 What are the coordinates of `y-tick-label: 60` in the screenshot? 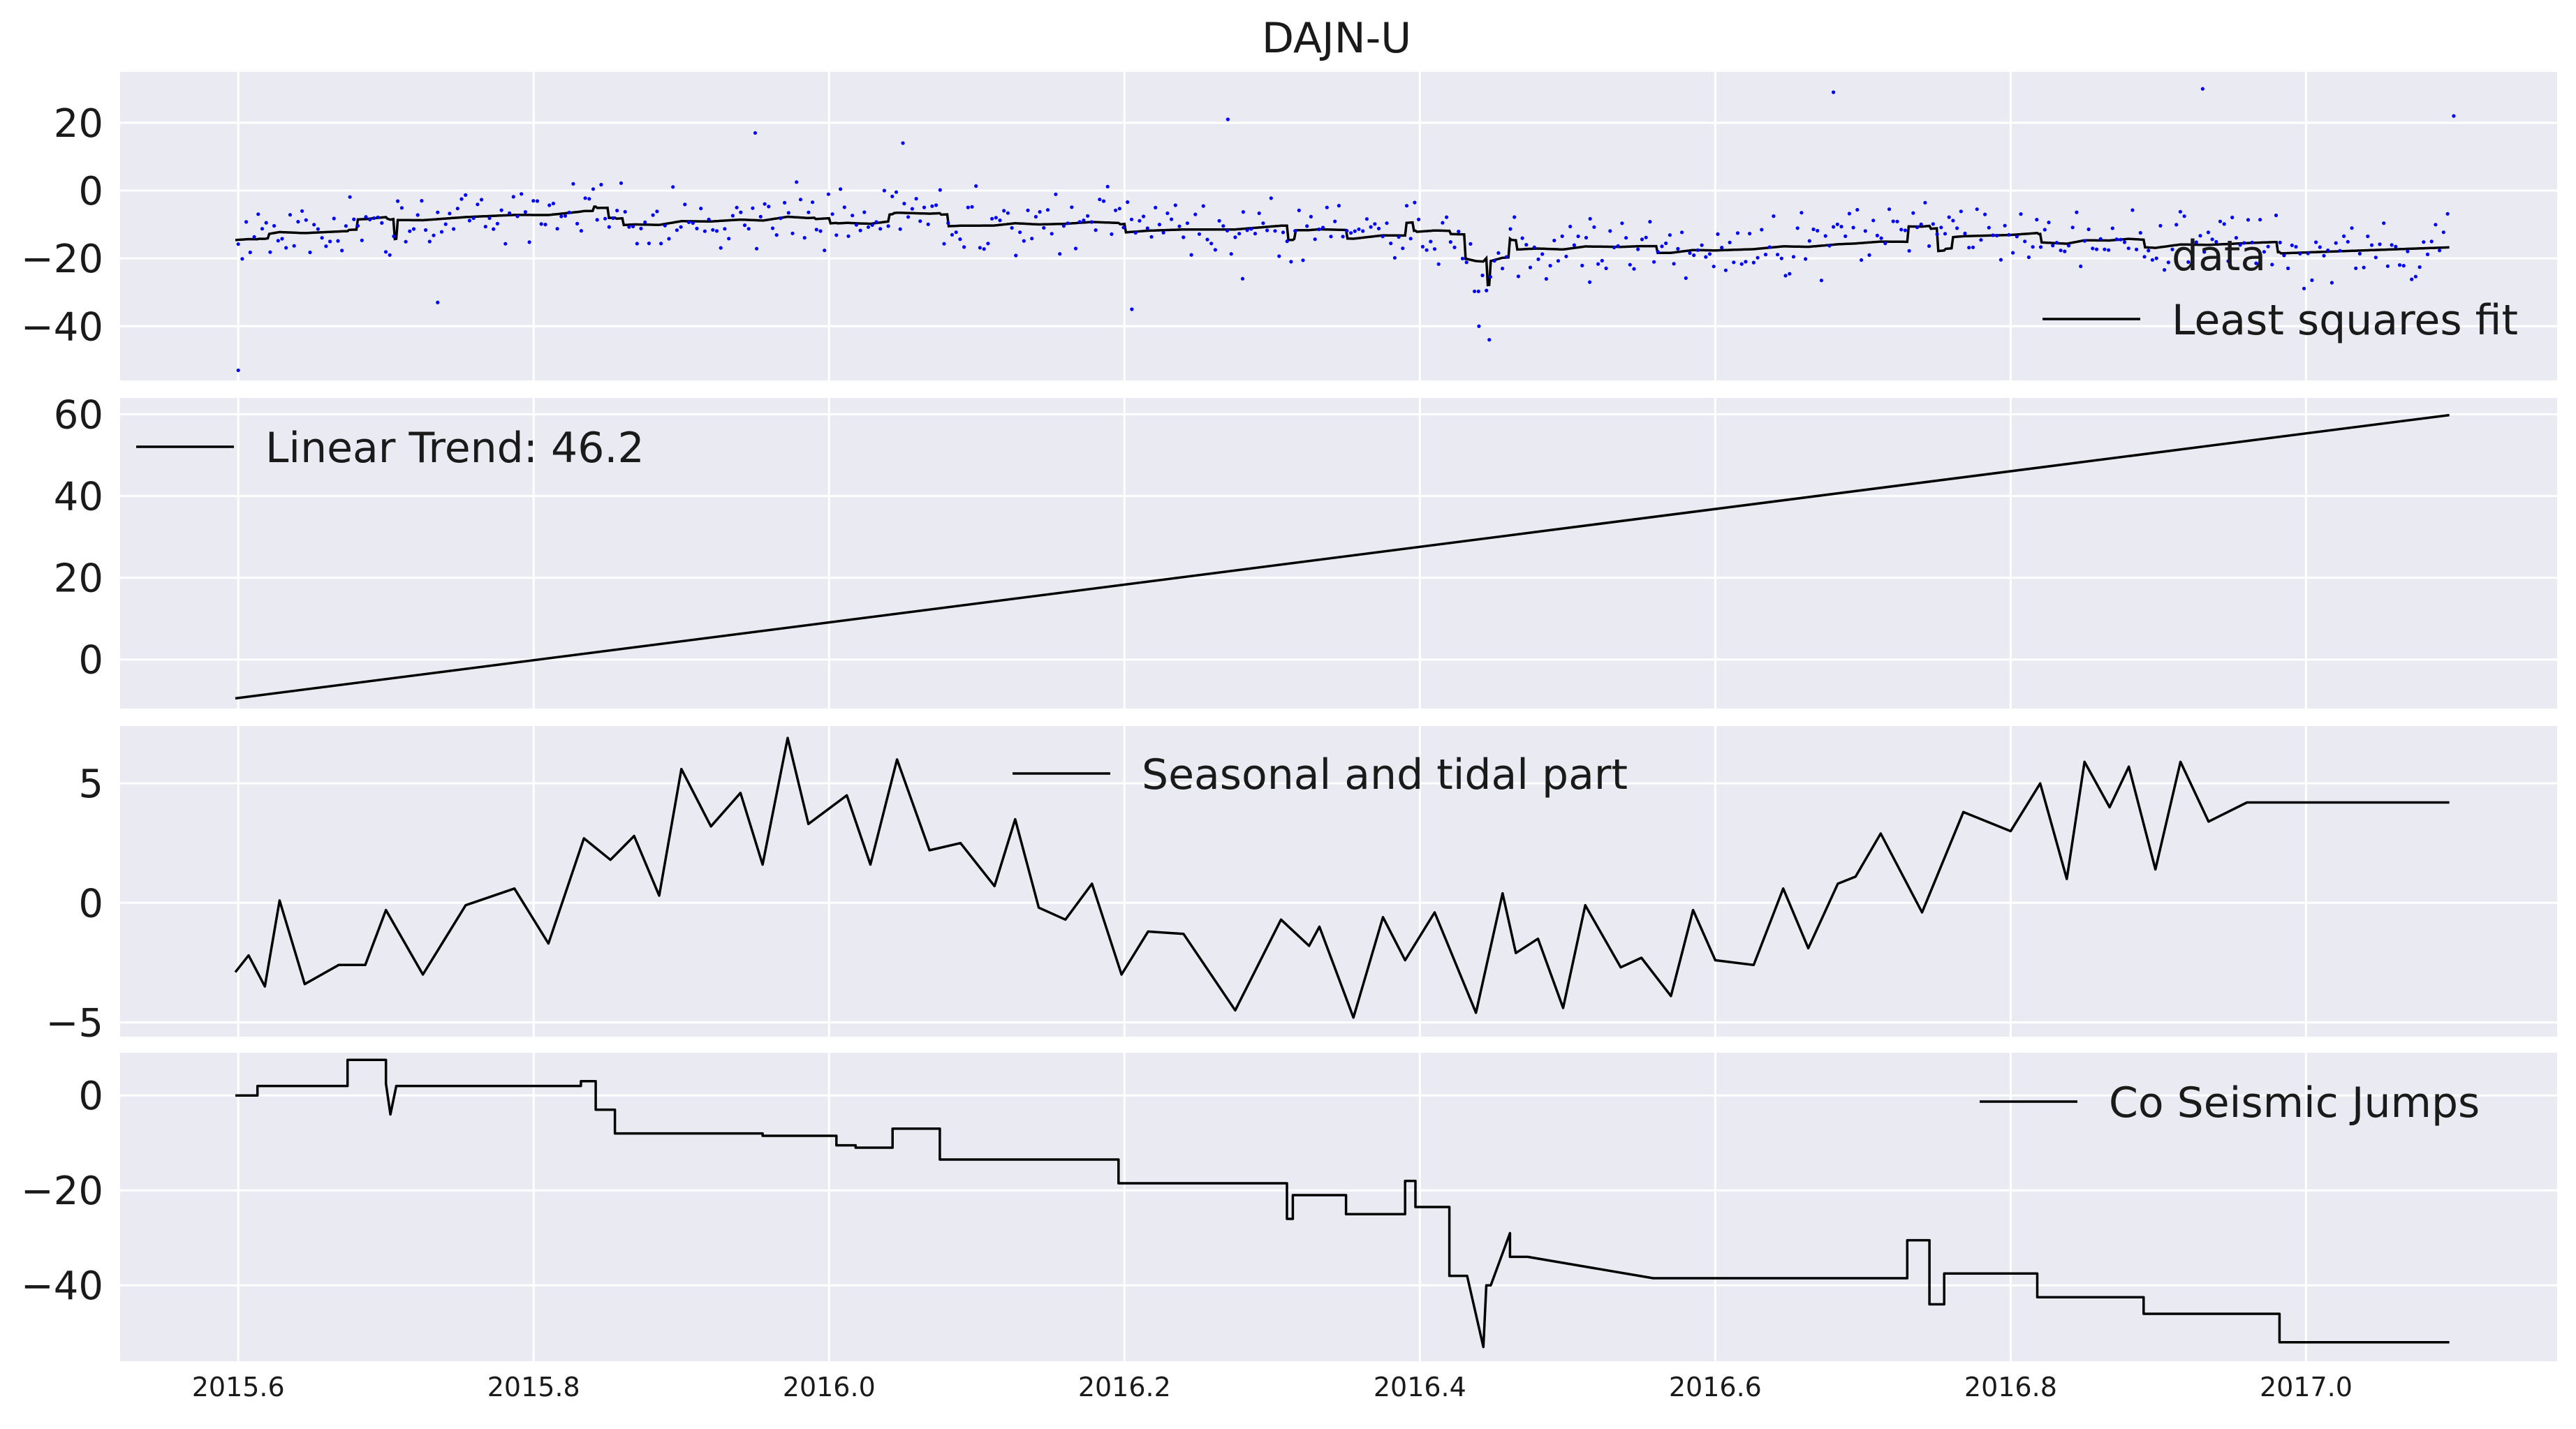 It's located at (78, 415).